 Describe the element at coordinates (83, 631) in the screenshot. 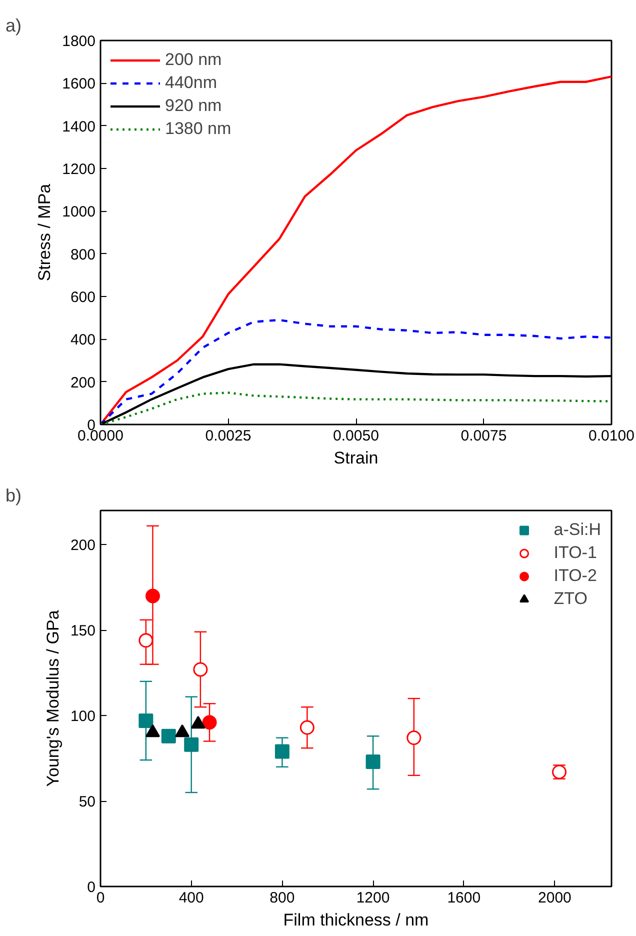

I see `y-tick-label: 150` at that location.